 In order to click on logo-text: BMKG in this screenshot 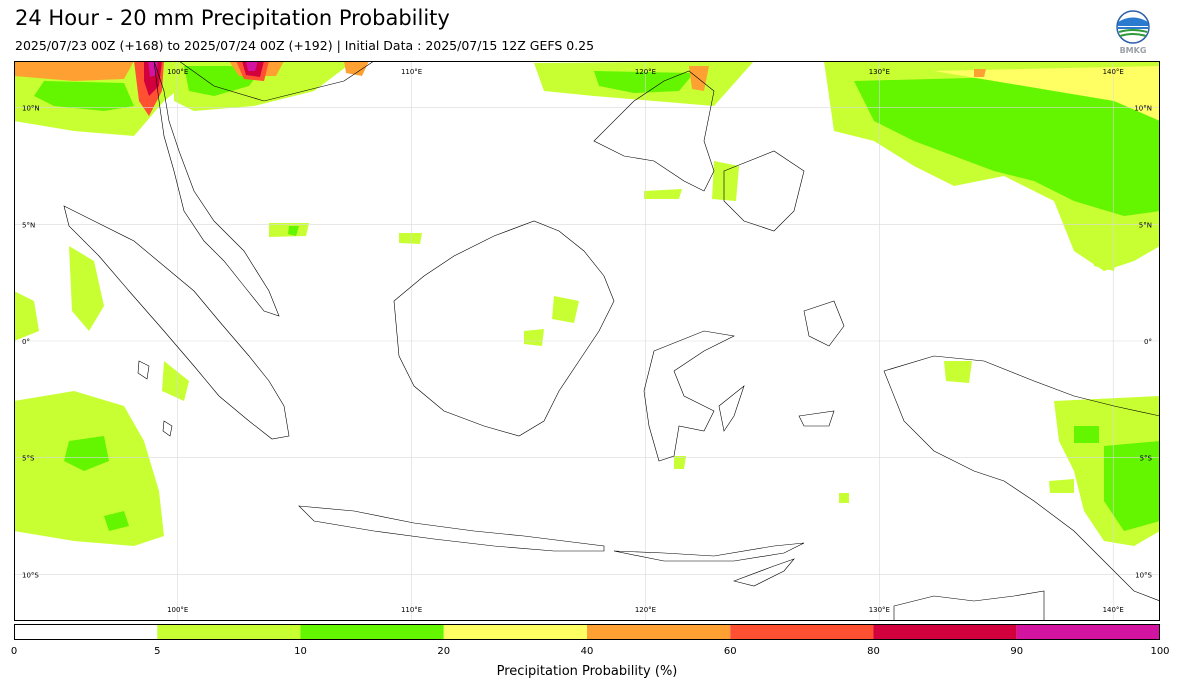, I will do `click(1133, 50)`.